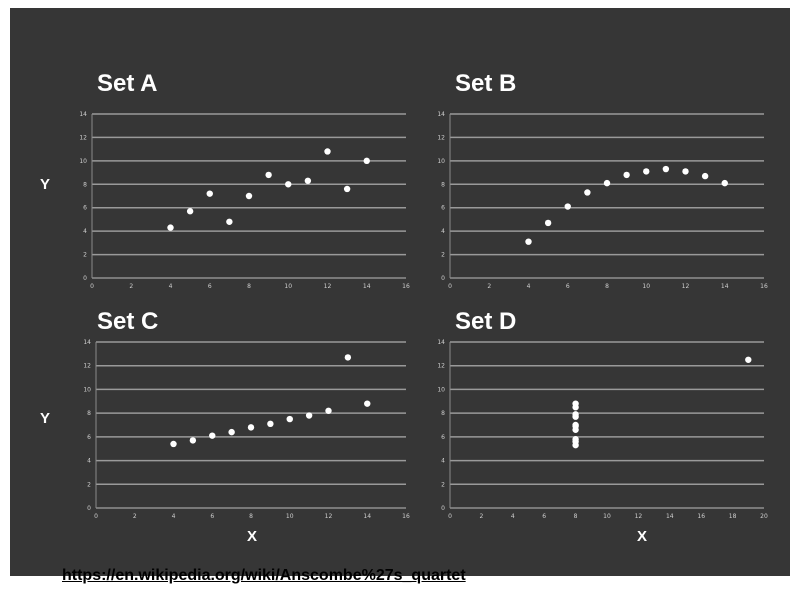  I want to click on set-a-xtick-label: 0, so click(92, 286).